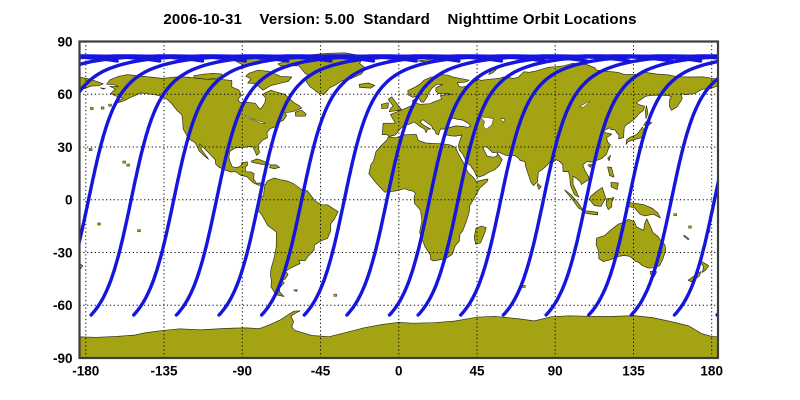 This screenshot has height=400, width=800. What do you see at coordinates (321, 371) in the screenshot?
I see `x-tick-label: -45` at bounding box center [321, 371].